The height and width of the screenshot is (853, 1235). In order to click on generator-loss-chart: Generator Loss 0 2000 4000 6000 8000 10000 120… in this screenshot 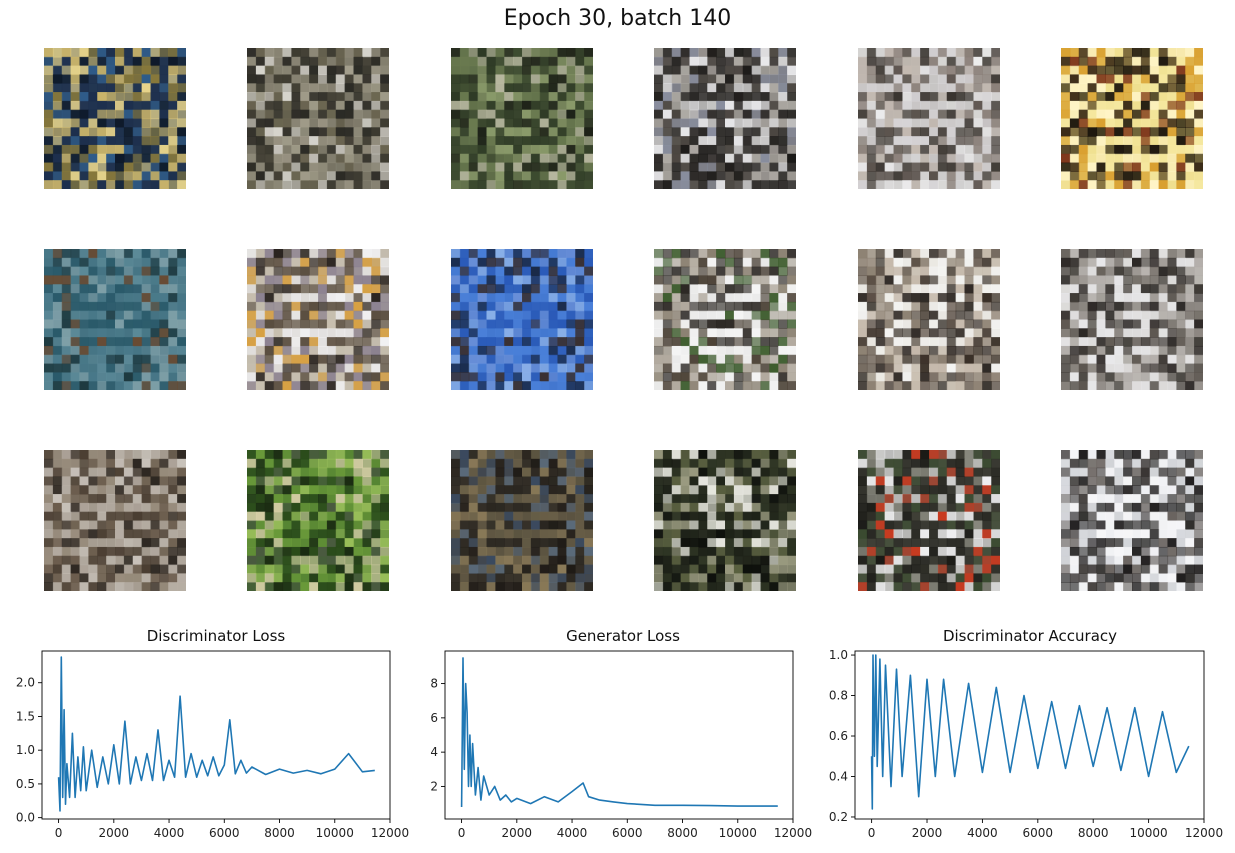, I will do `click(615, 739)`.